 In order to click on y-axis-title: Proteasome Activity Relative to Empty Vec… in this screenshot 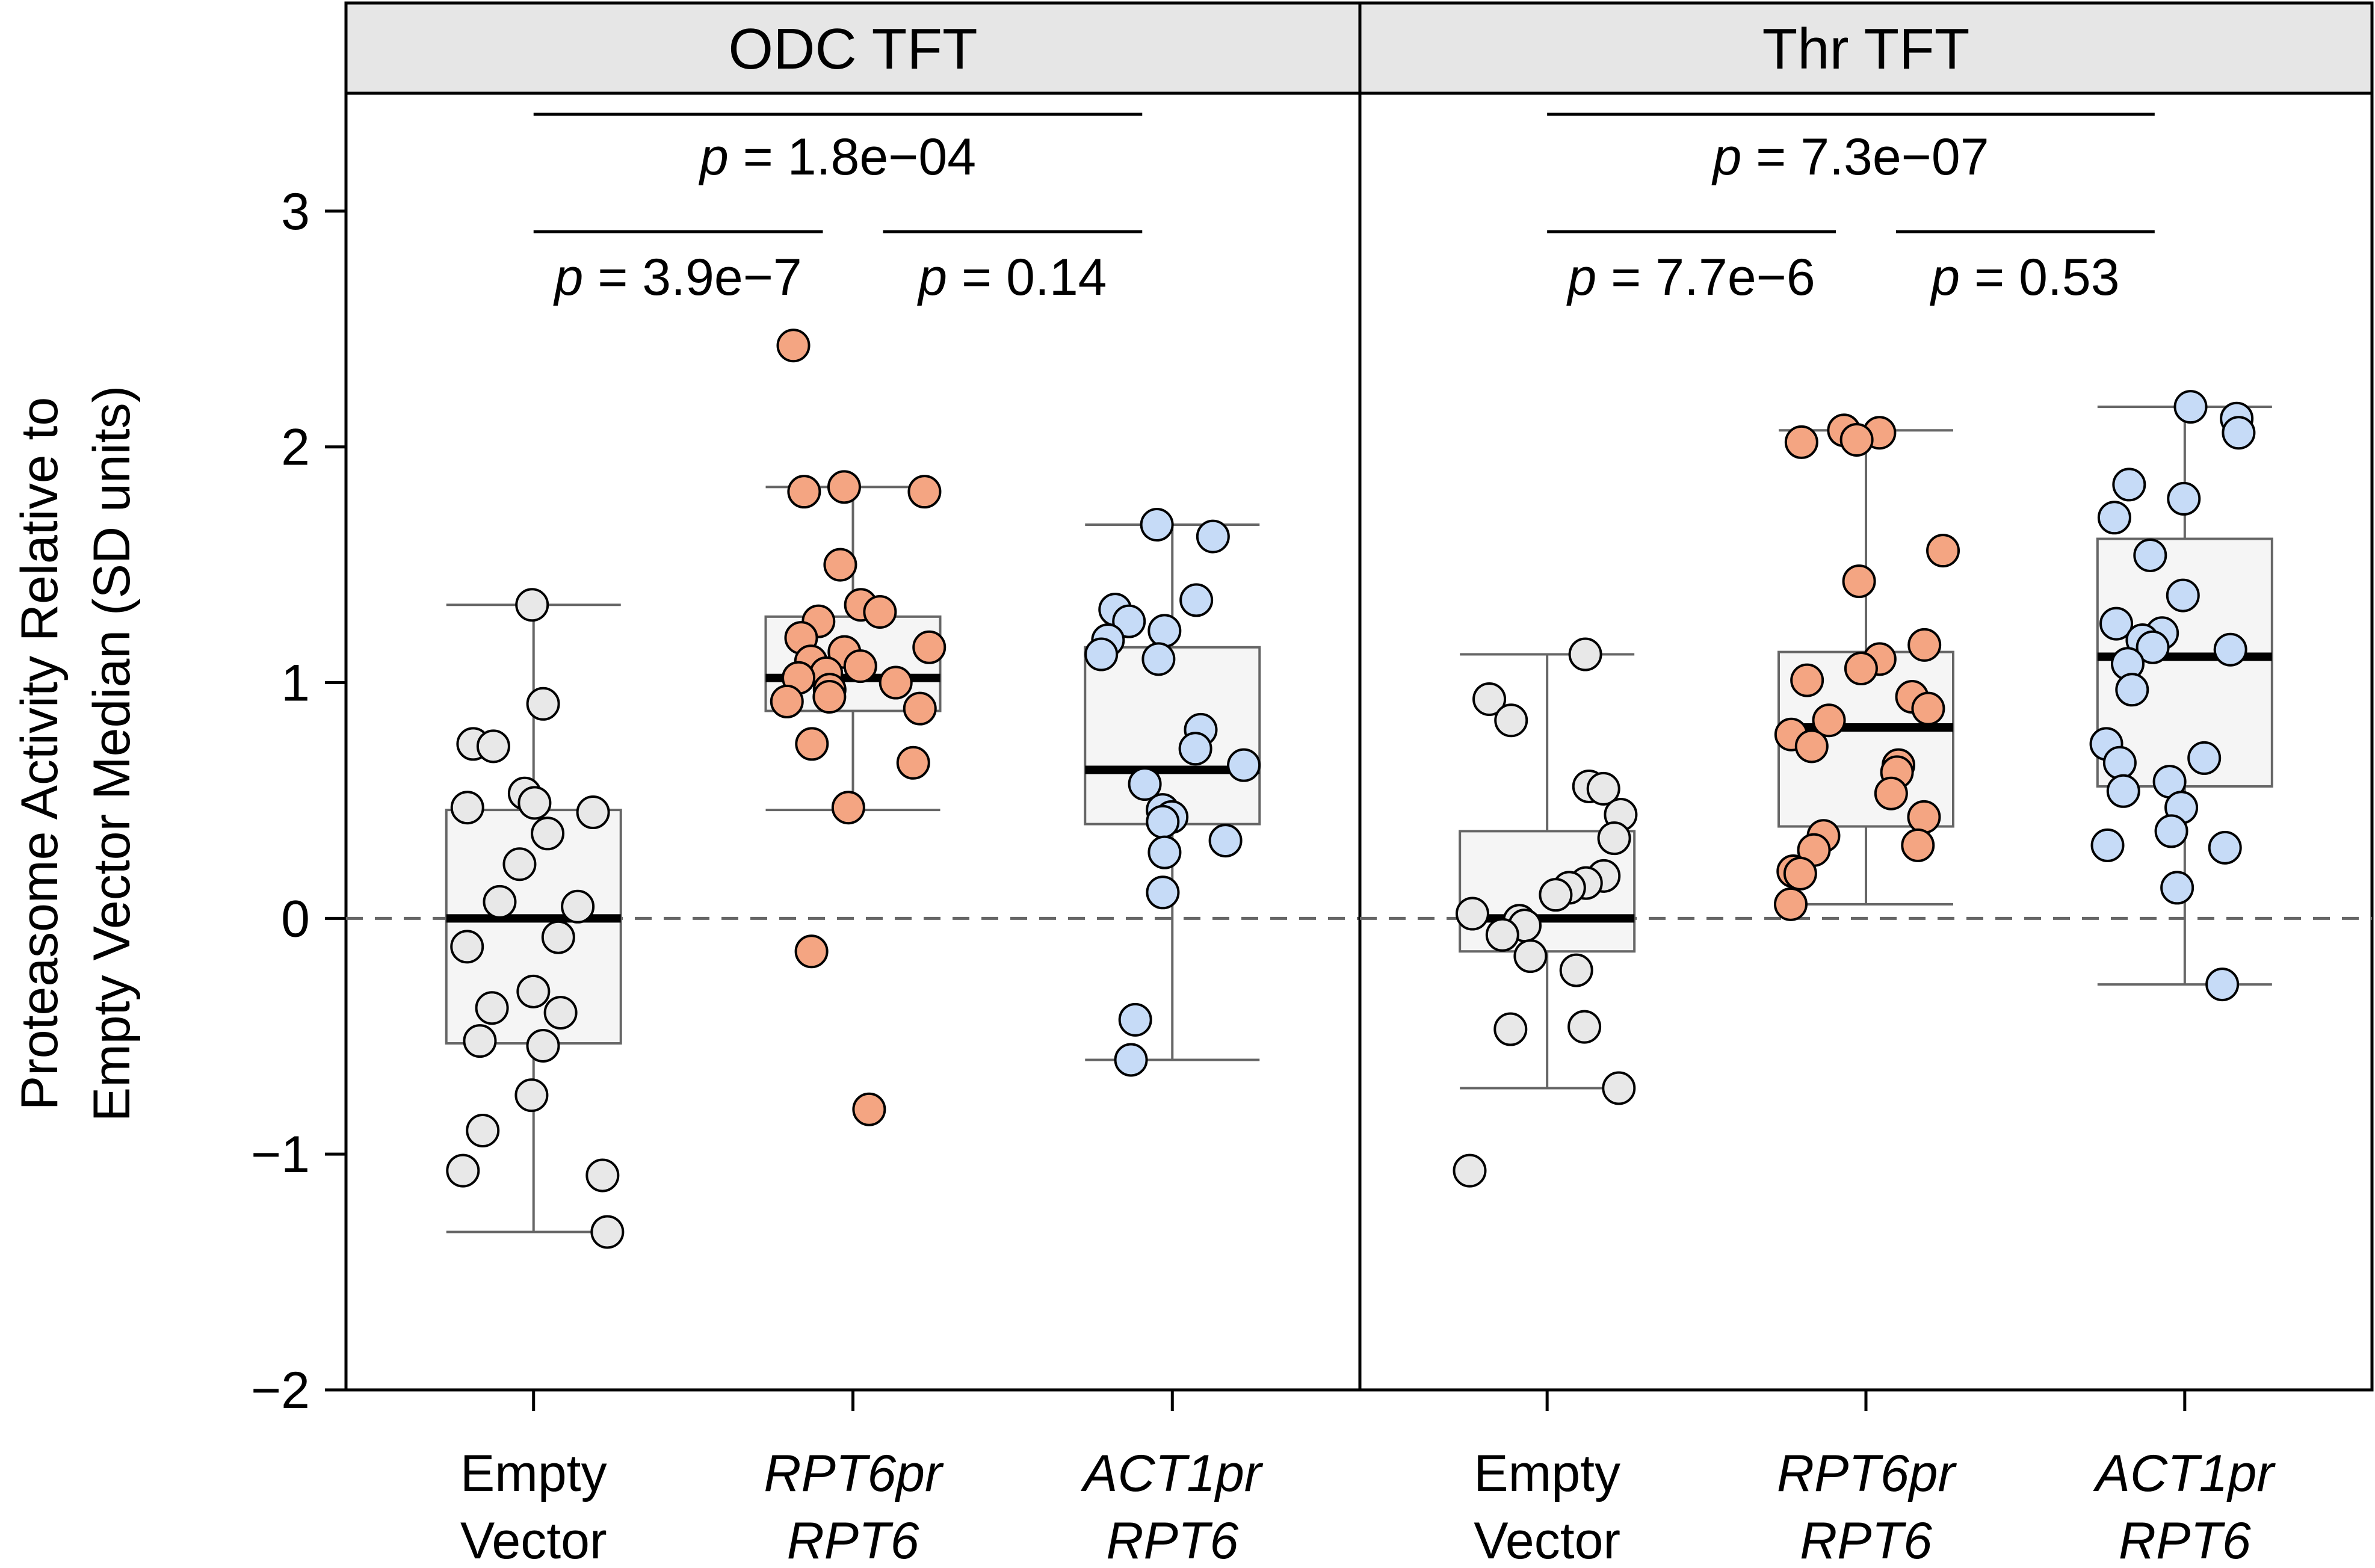, I will do `click(76, 754)`.